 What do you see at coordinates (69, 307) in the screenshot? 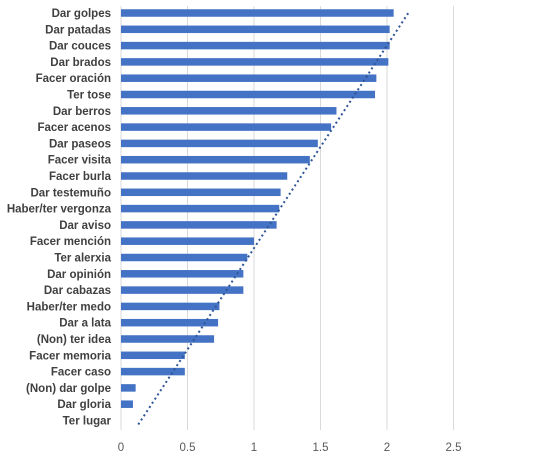
I see `category-label: Haber/ter medo` at bounding box center [69, 307].